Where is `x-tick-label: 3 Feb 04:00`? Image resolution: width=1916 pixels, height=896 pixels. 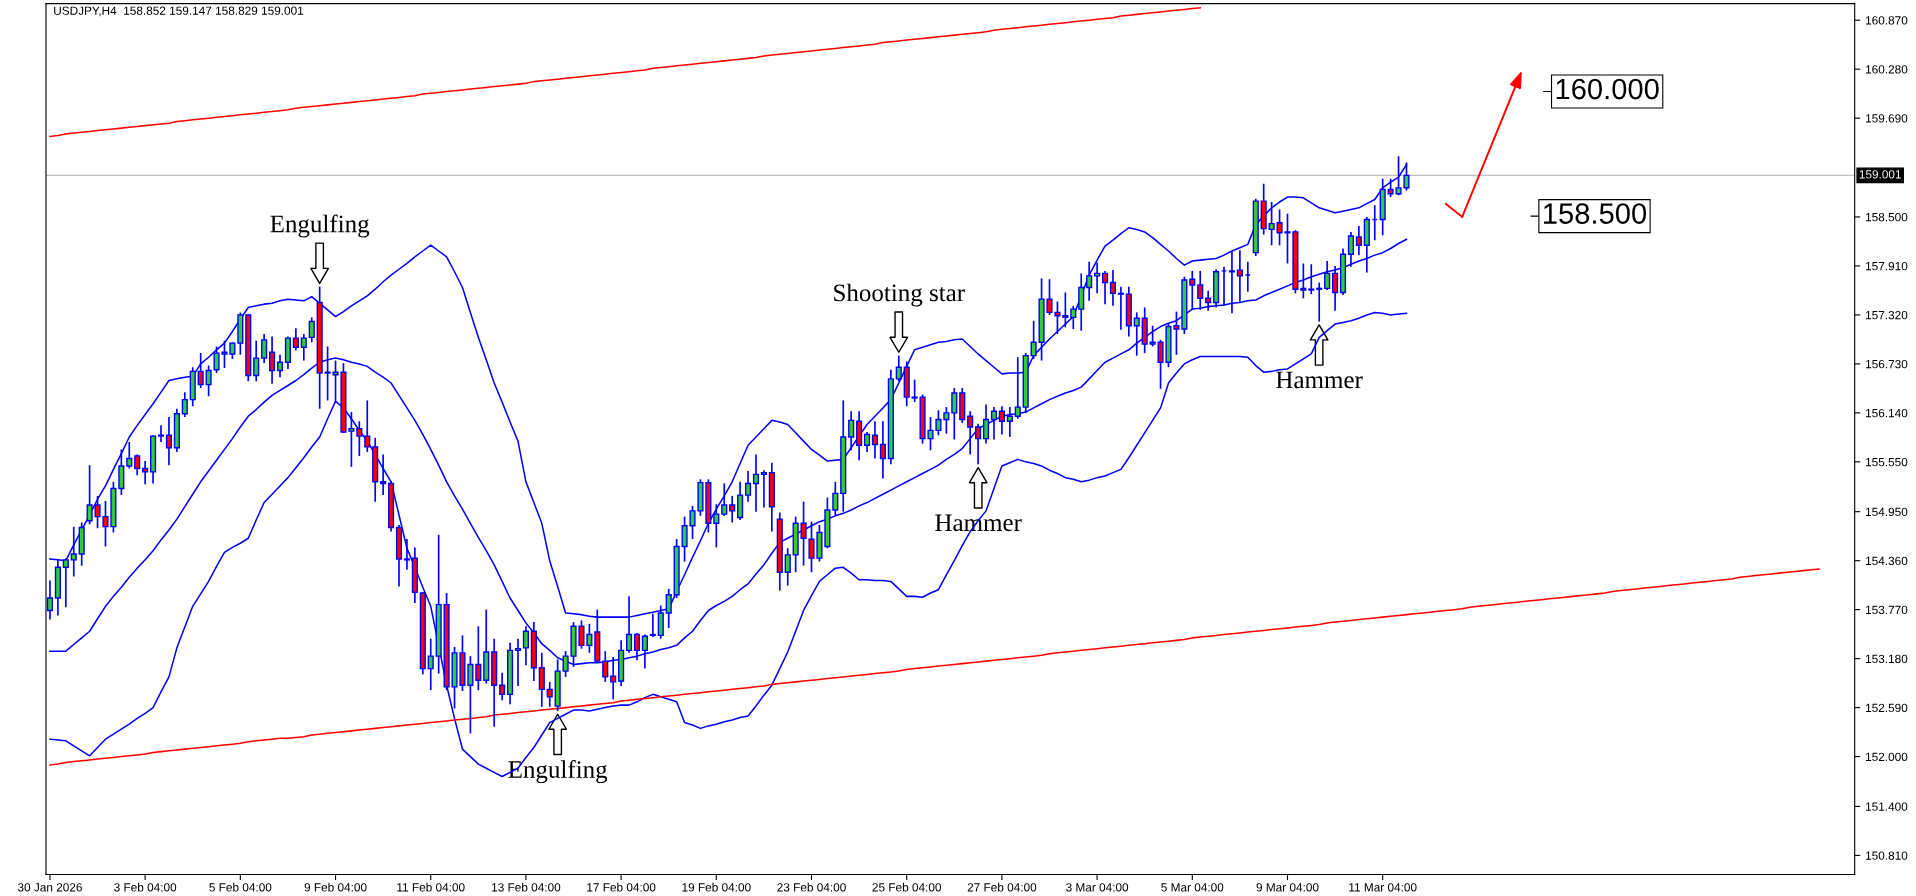
x-tick-label: 3 Feb 04:00 is located at coordinates (145, 887).